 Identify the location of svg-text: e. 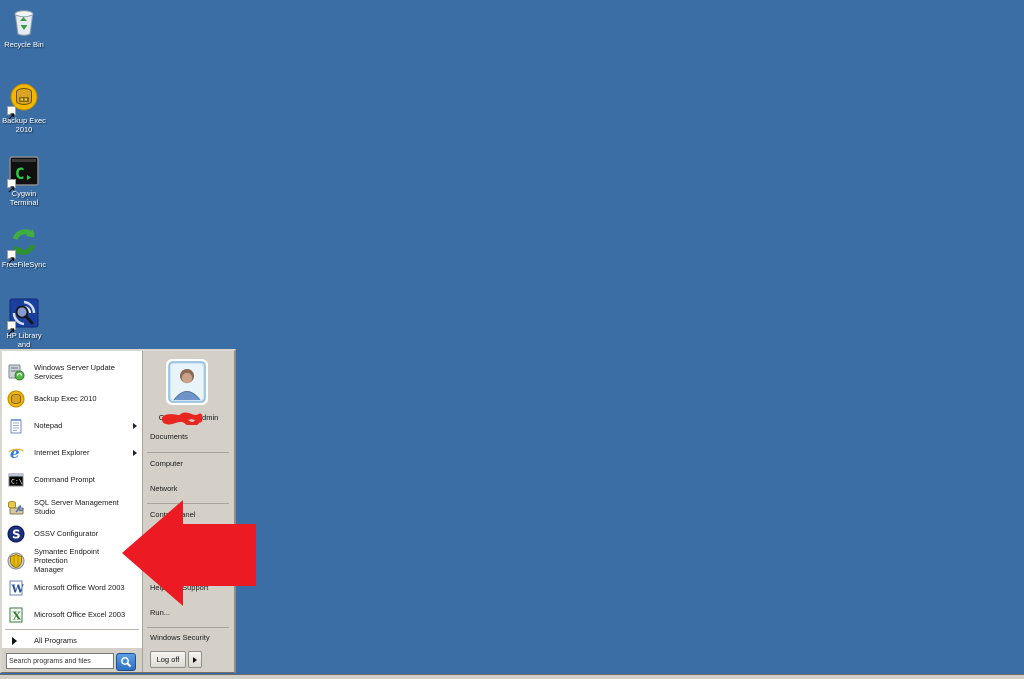
(15, 453).